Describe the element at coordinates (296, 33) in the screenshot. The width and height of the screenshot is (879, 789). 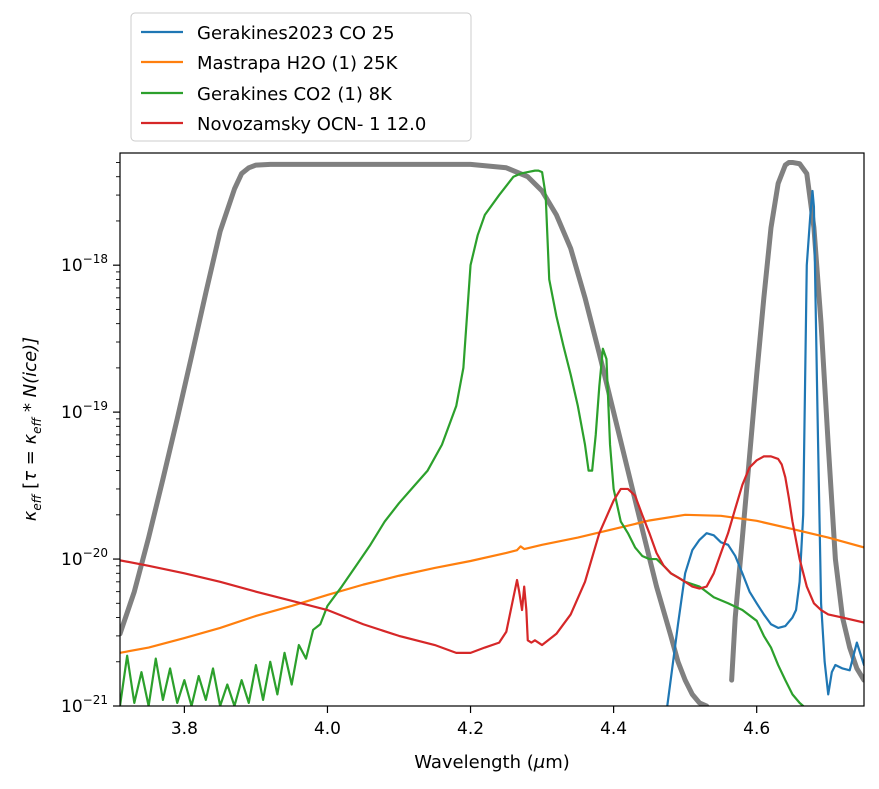
I see `legend-label-co: Gerakines2023 CO 25` at that location.